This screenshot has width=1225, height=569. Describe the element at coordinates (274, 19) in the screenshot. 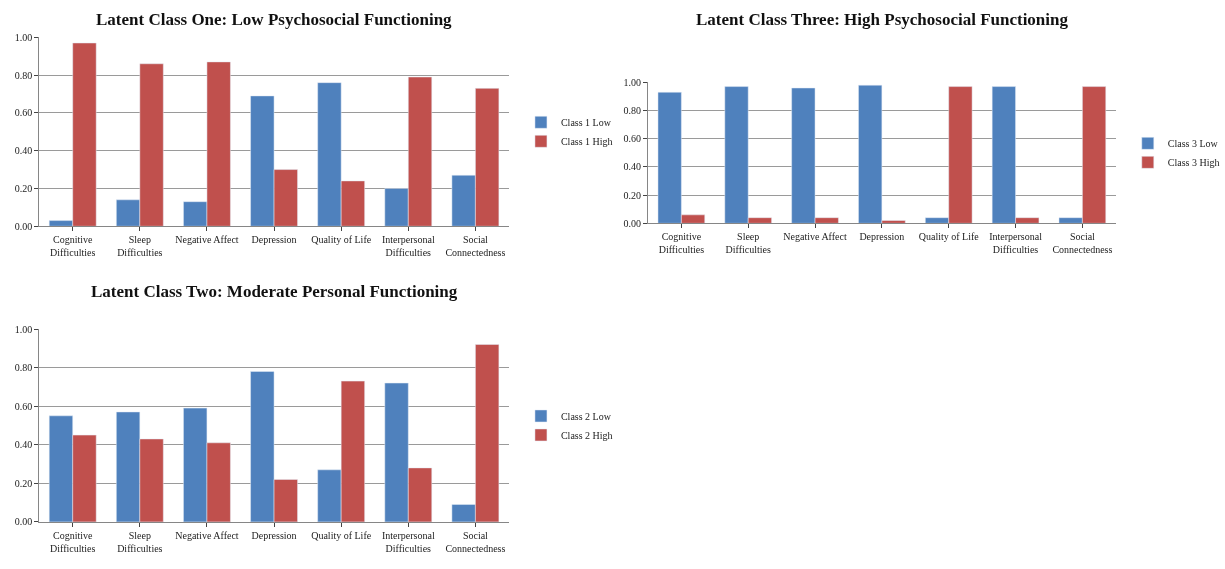

I see `chart-title: Latent Class One: Low Psychosocial Functioning` at that location.